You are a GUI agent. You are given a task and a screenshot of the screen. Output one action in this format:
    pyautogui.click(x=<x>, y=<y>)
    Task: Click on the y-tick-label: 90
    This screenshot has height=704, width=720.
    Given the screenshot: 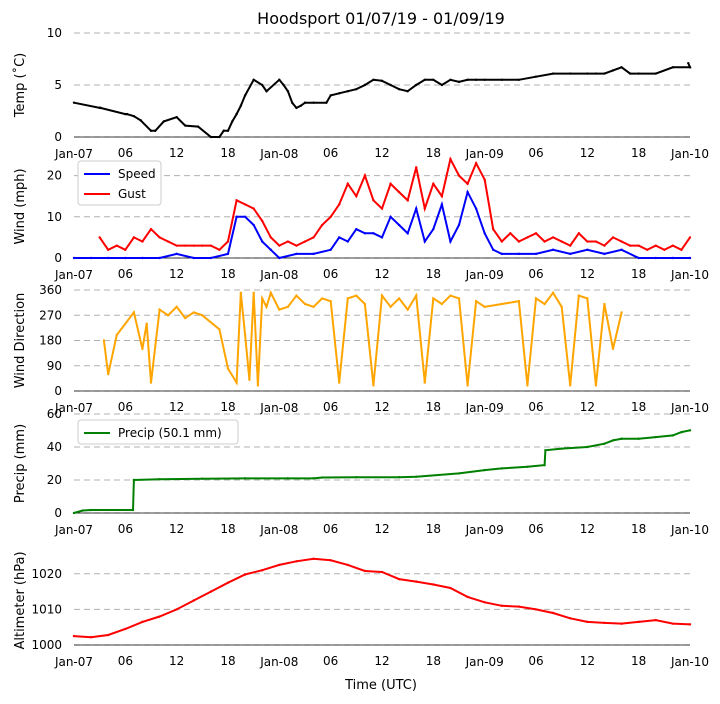 What is the action you would take?
    pyautogui.click(x=54, y=366)
    